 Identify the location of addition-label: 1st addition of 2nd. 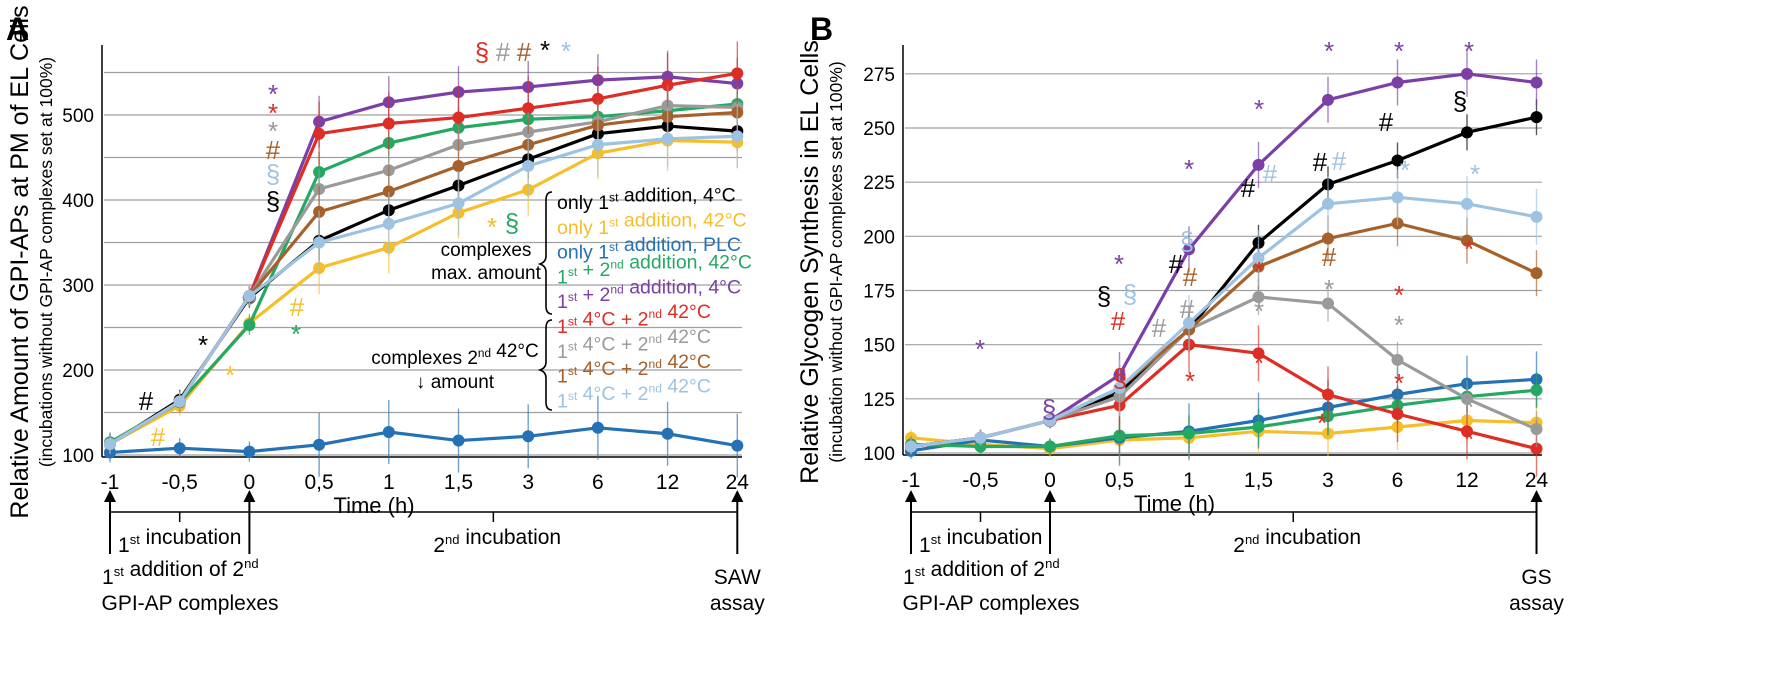
(981, 572).